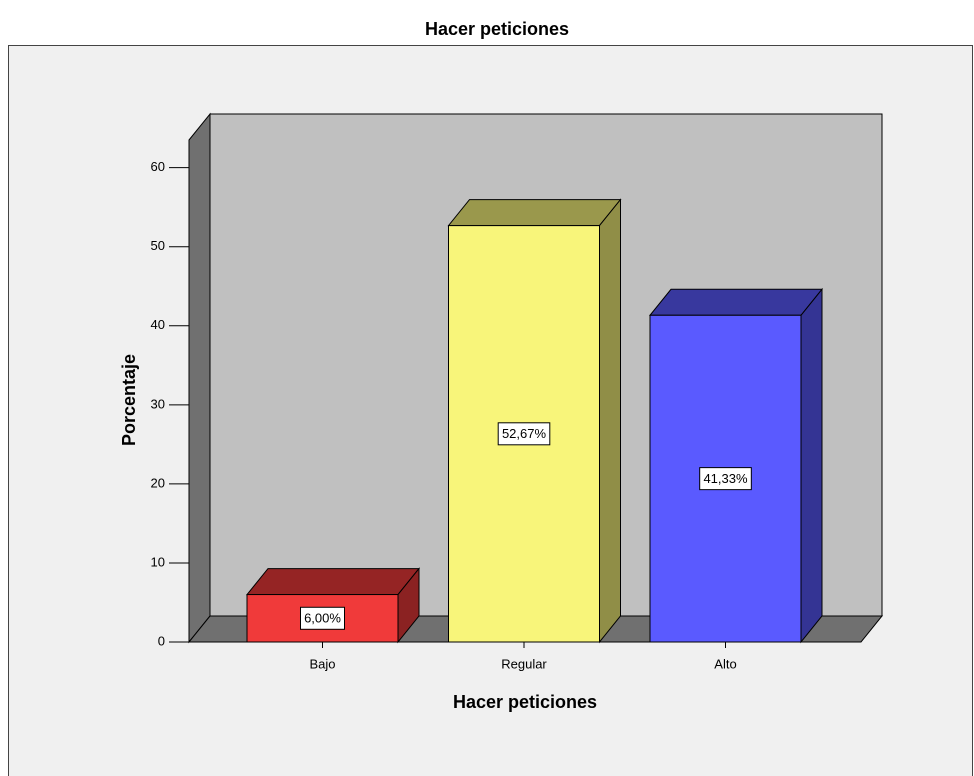  I want to click on y-tick-label: 20, so click(158, 482).